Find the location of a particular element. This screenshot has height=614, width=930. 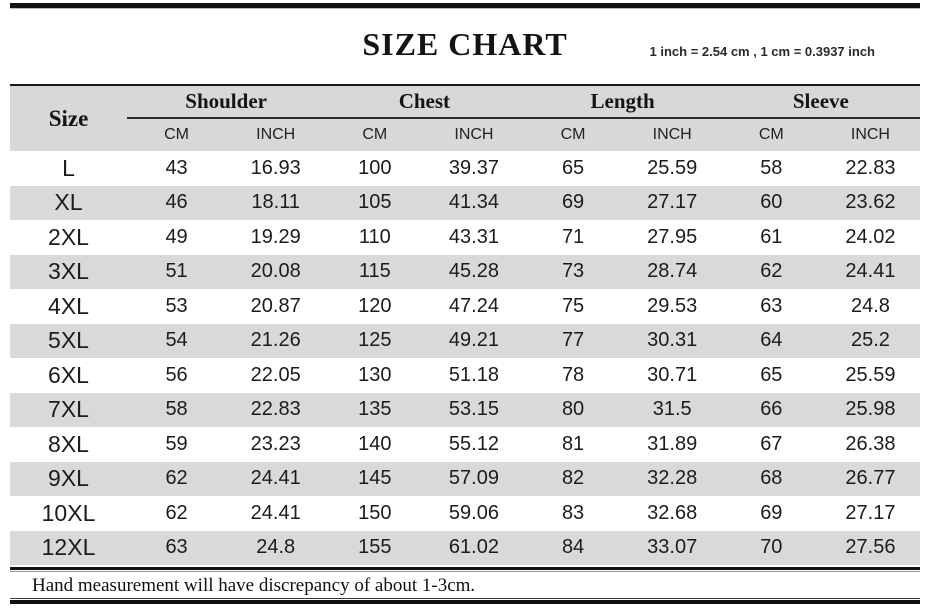

table-row: 8XL 59 23.23 140 55.12 81 31.89 67 26.38 is located at coordinates (465, 444).